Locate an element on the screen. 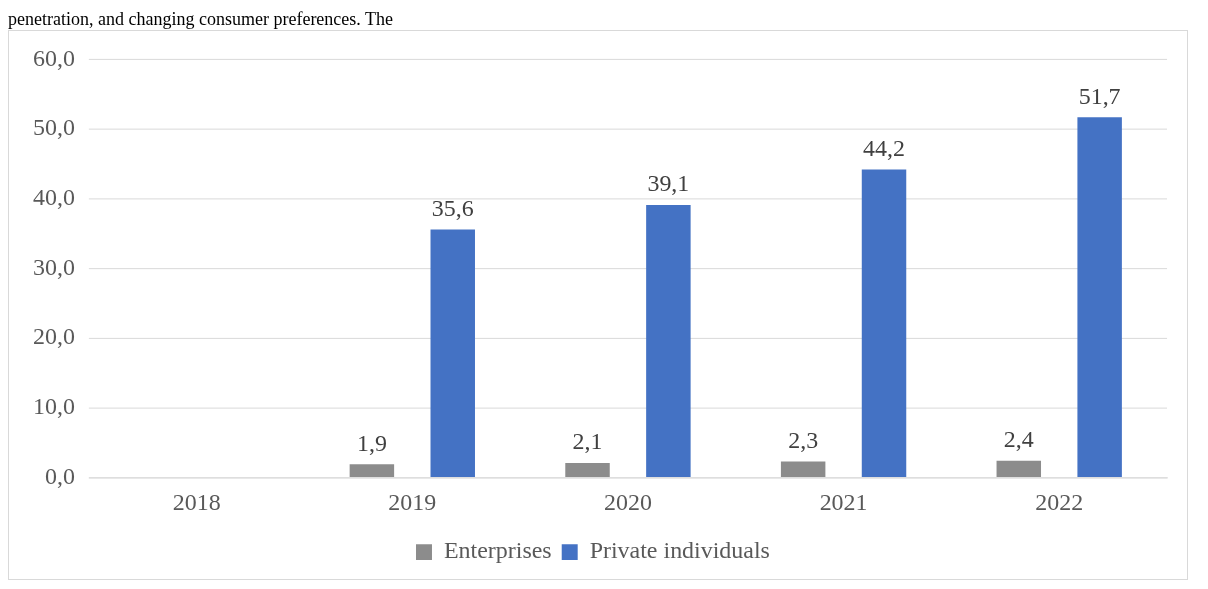 Image resolution: width=1208 pixels, height=589 pixels. legend-label: Private individuals is located at coordinates (679, 550).